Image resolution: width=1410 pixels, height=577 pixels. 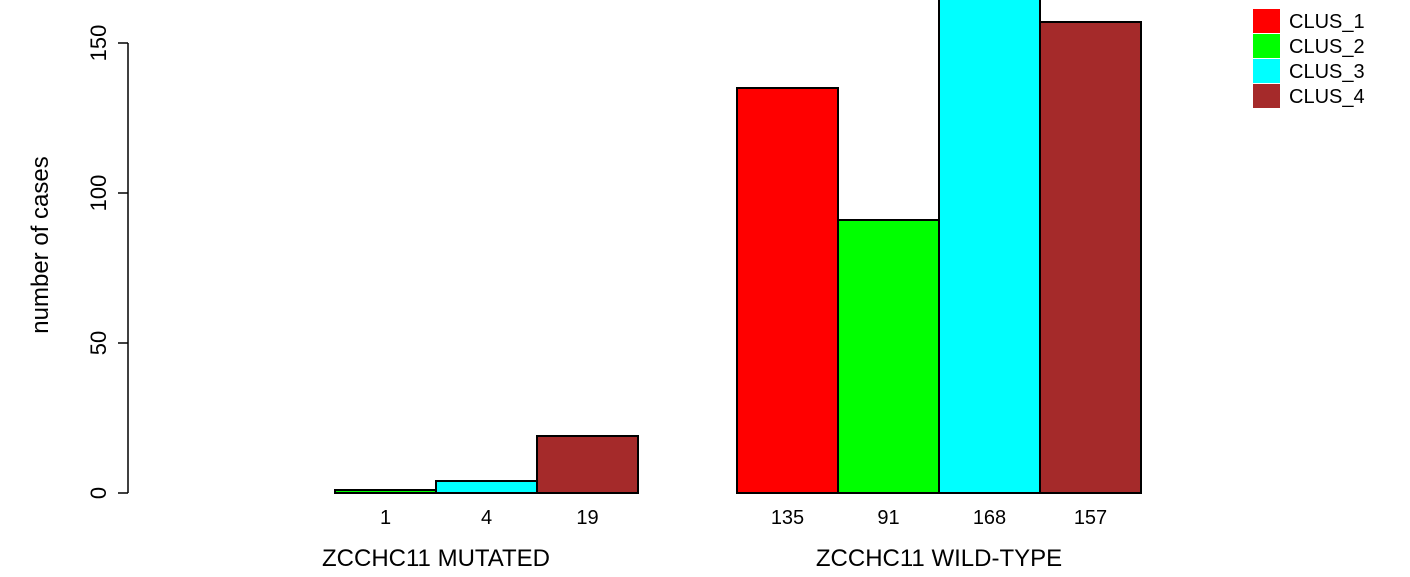 I want to click on y-tick-label: 0, so click(x=98, y=493).